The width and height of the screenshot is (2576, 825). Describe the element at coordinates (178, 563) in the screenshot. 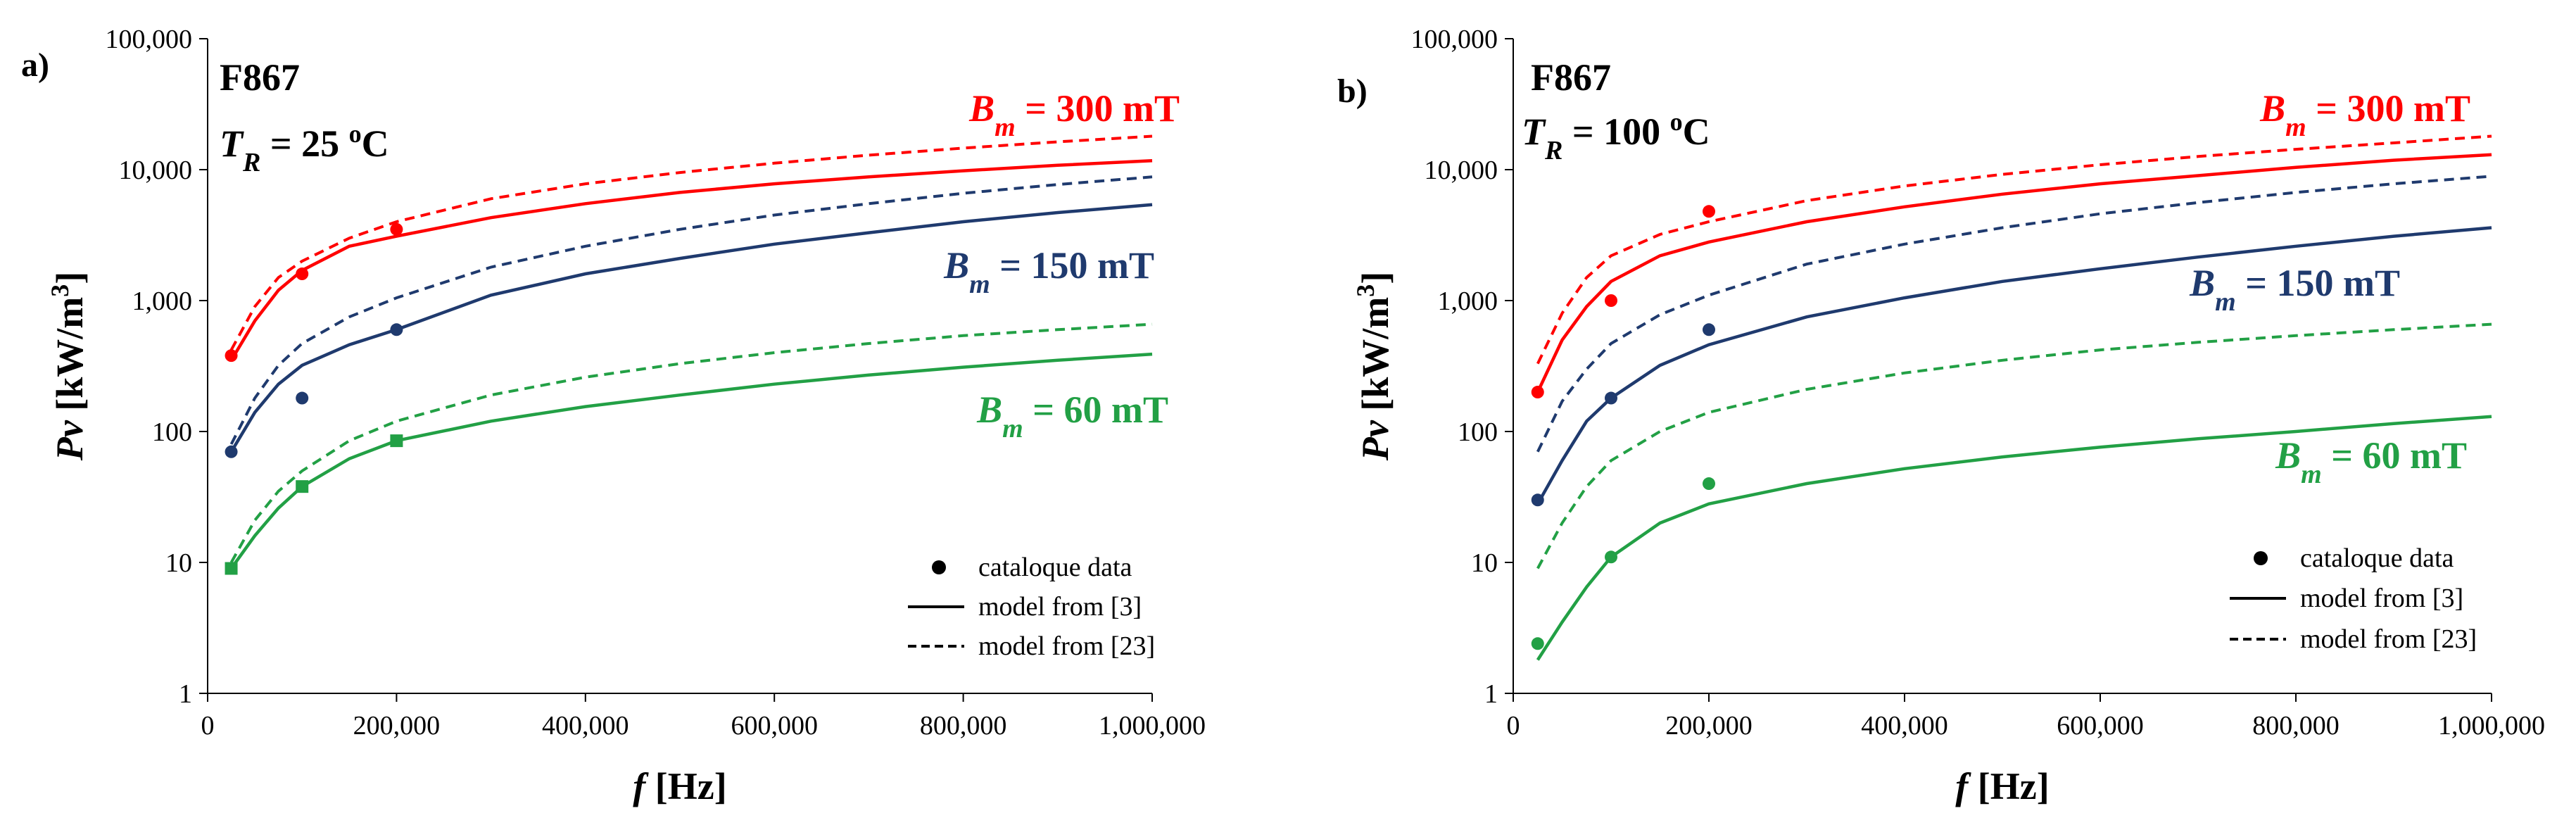

I see `panel-a-y-tick-label: 10` at that location.